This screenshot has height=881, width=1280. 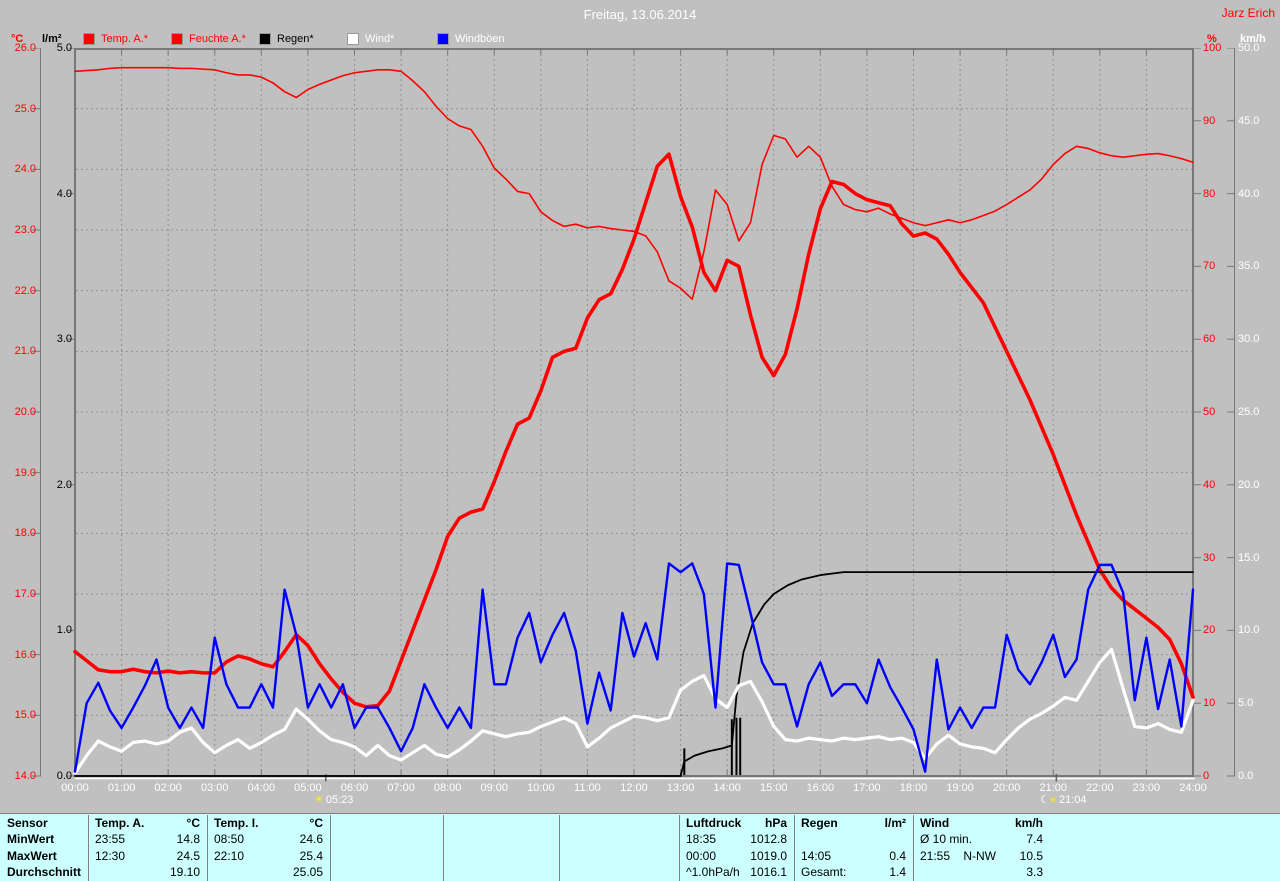 I want to click on section-title: Temp. A., so click(x=120, y=822).